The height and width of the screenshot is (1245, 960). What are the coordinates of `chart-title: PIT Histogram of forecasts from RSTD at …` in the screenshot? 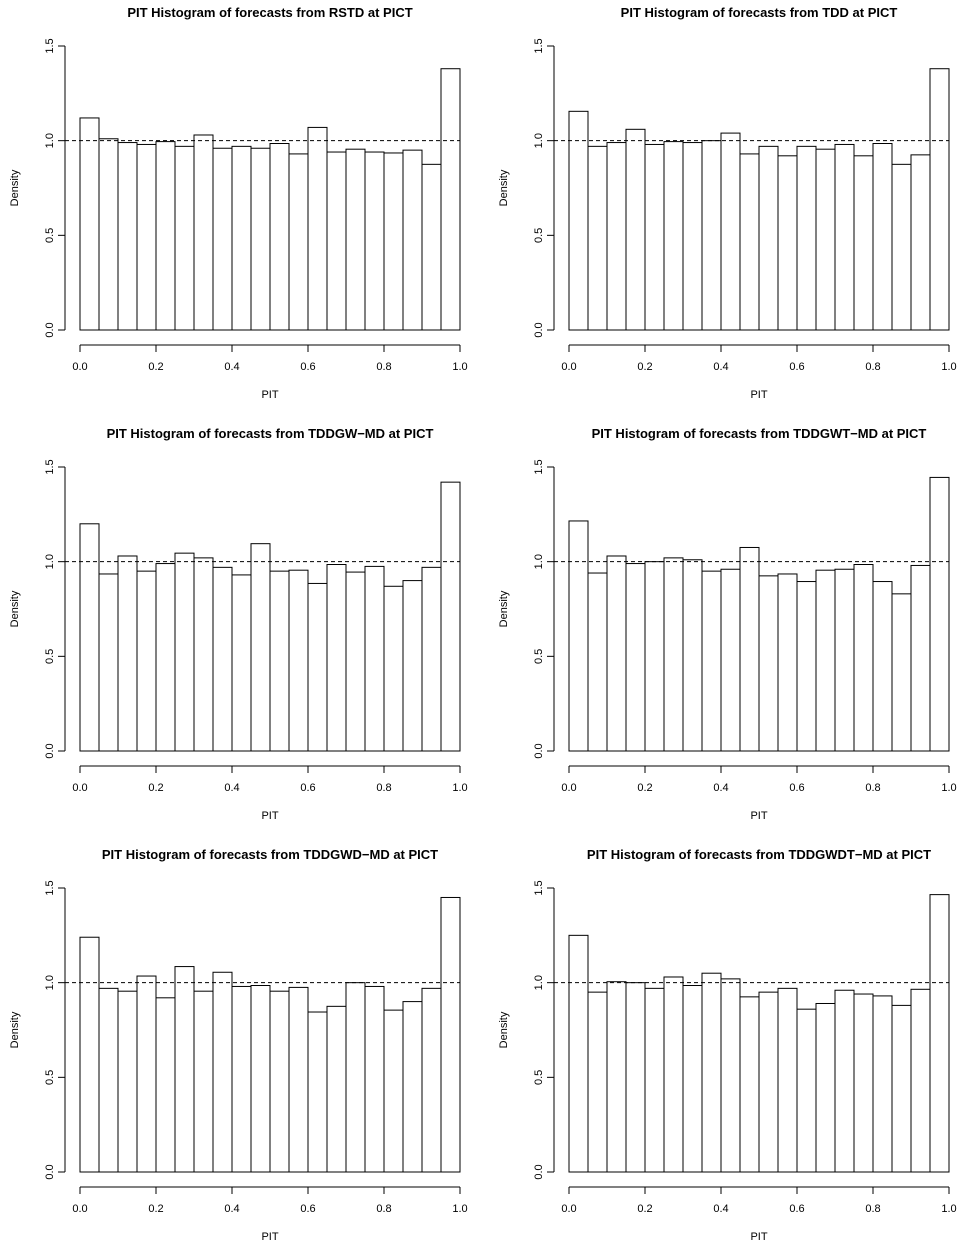 It's located at (269, 12).